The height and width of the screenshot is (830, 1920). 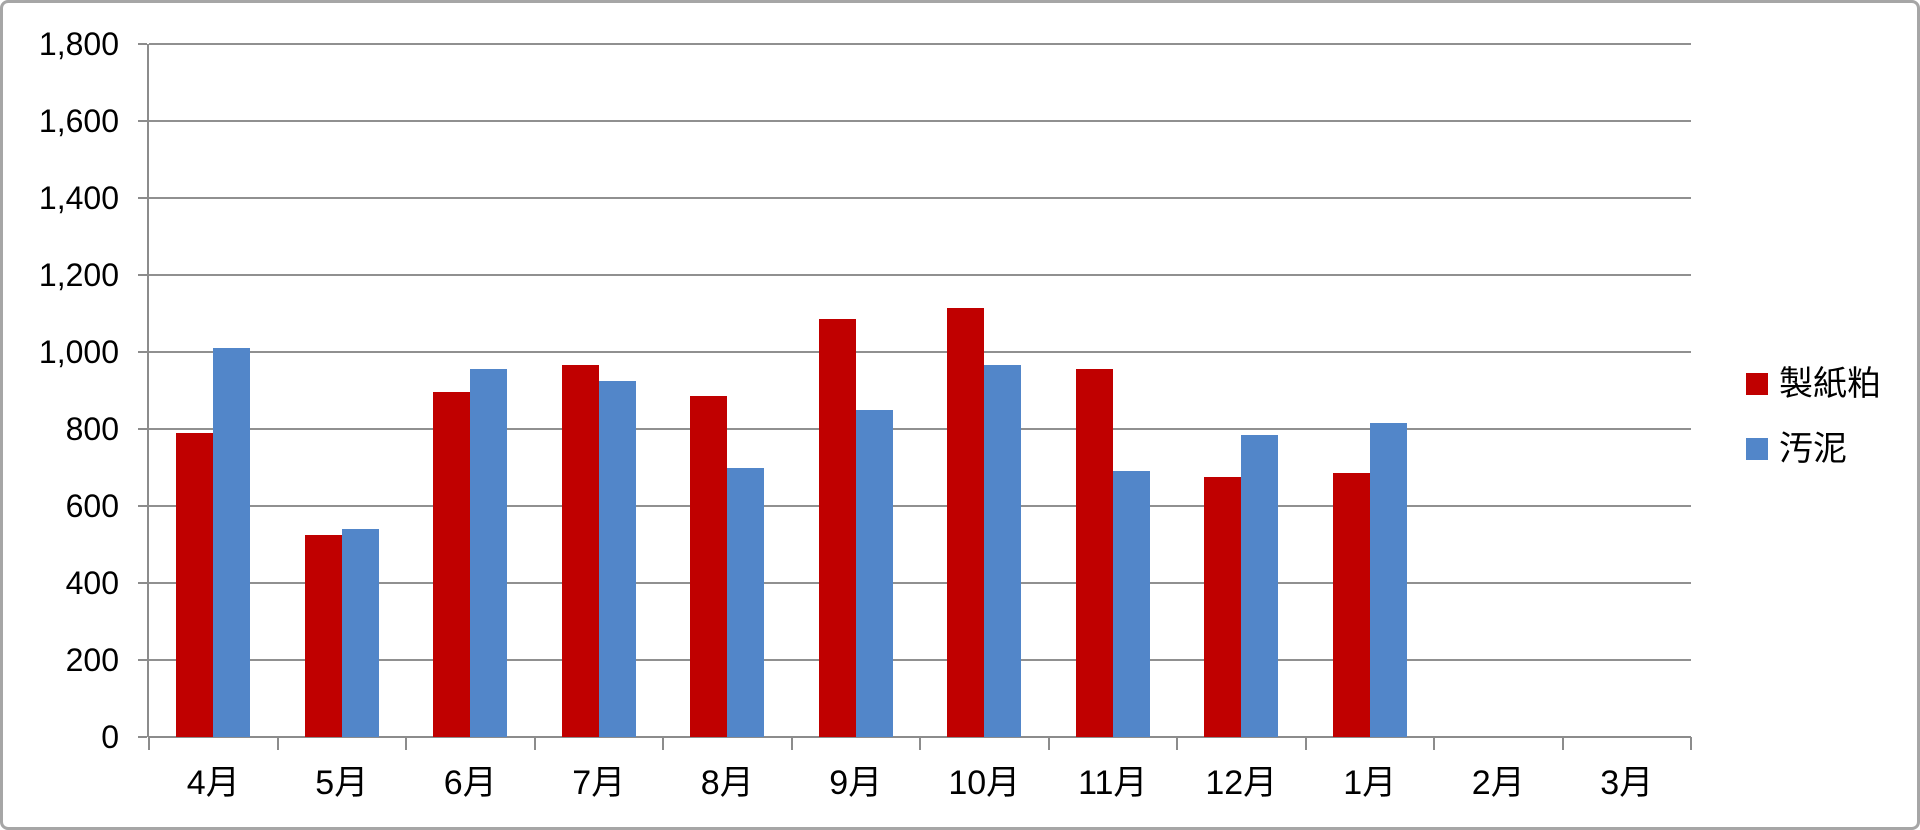 What do you see at coordinates (78, 275) in the screenshot?
I see `y-axis-label: 1,200` at bounding box center [78, 275].